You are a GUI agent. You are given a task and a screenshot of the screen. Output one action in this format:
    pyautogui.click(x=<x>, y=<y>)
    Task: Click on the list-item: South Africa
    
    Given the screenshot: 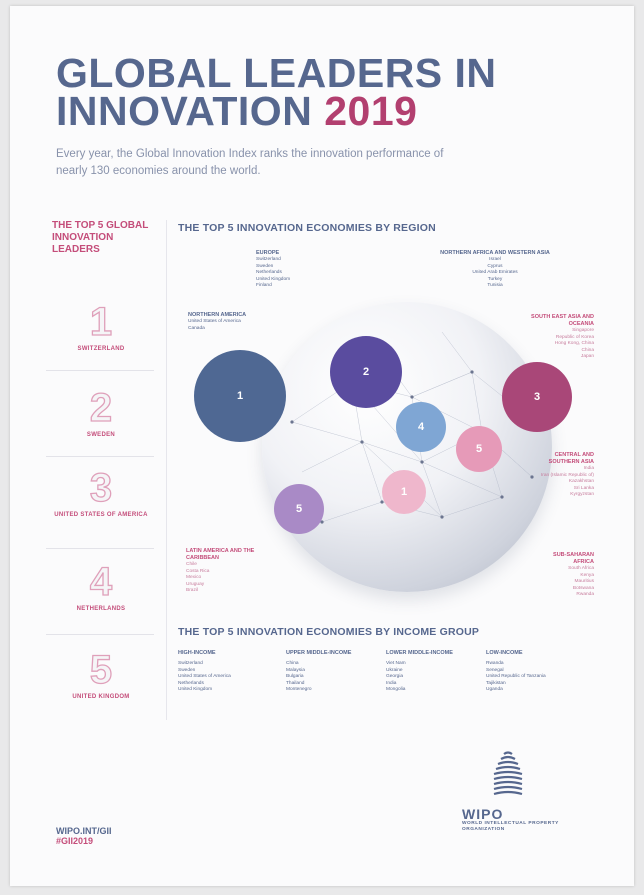 What is the action you would take?
    pyautogui.click(x=581, y=568)
    